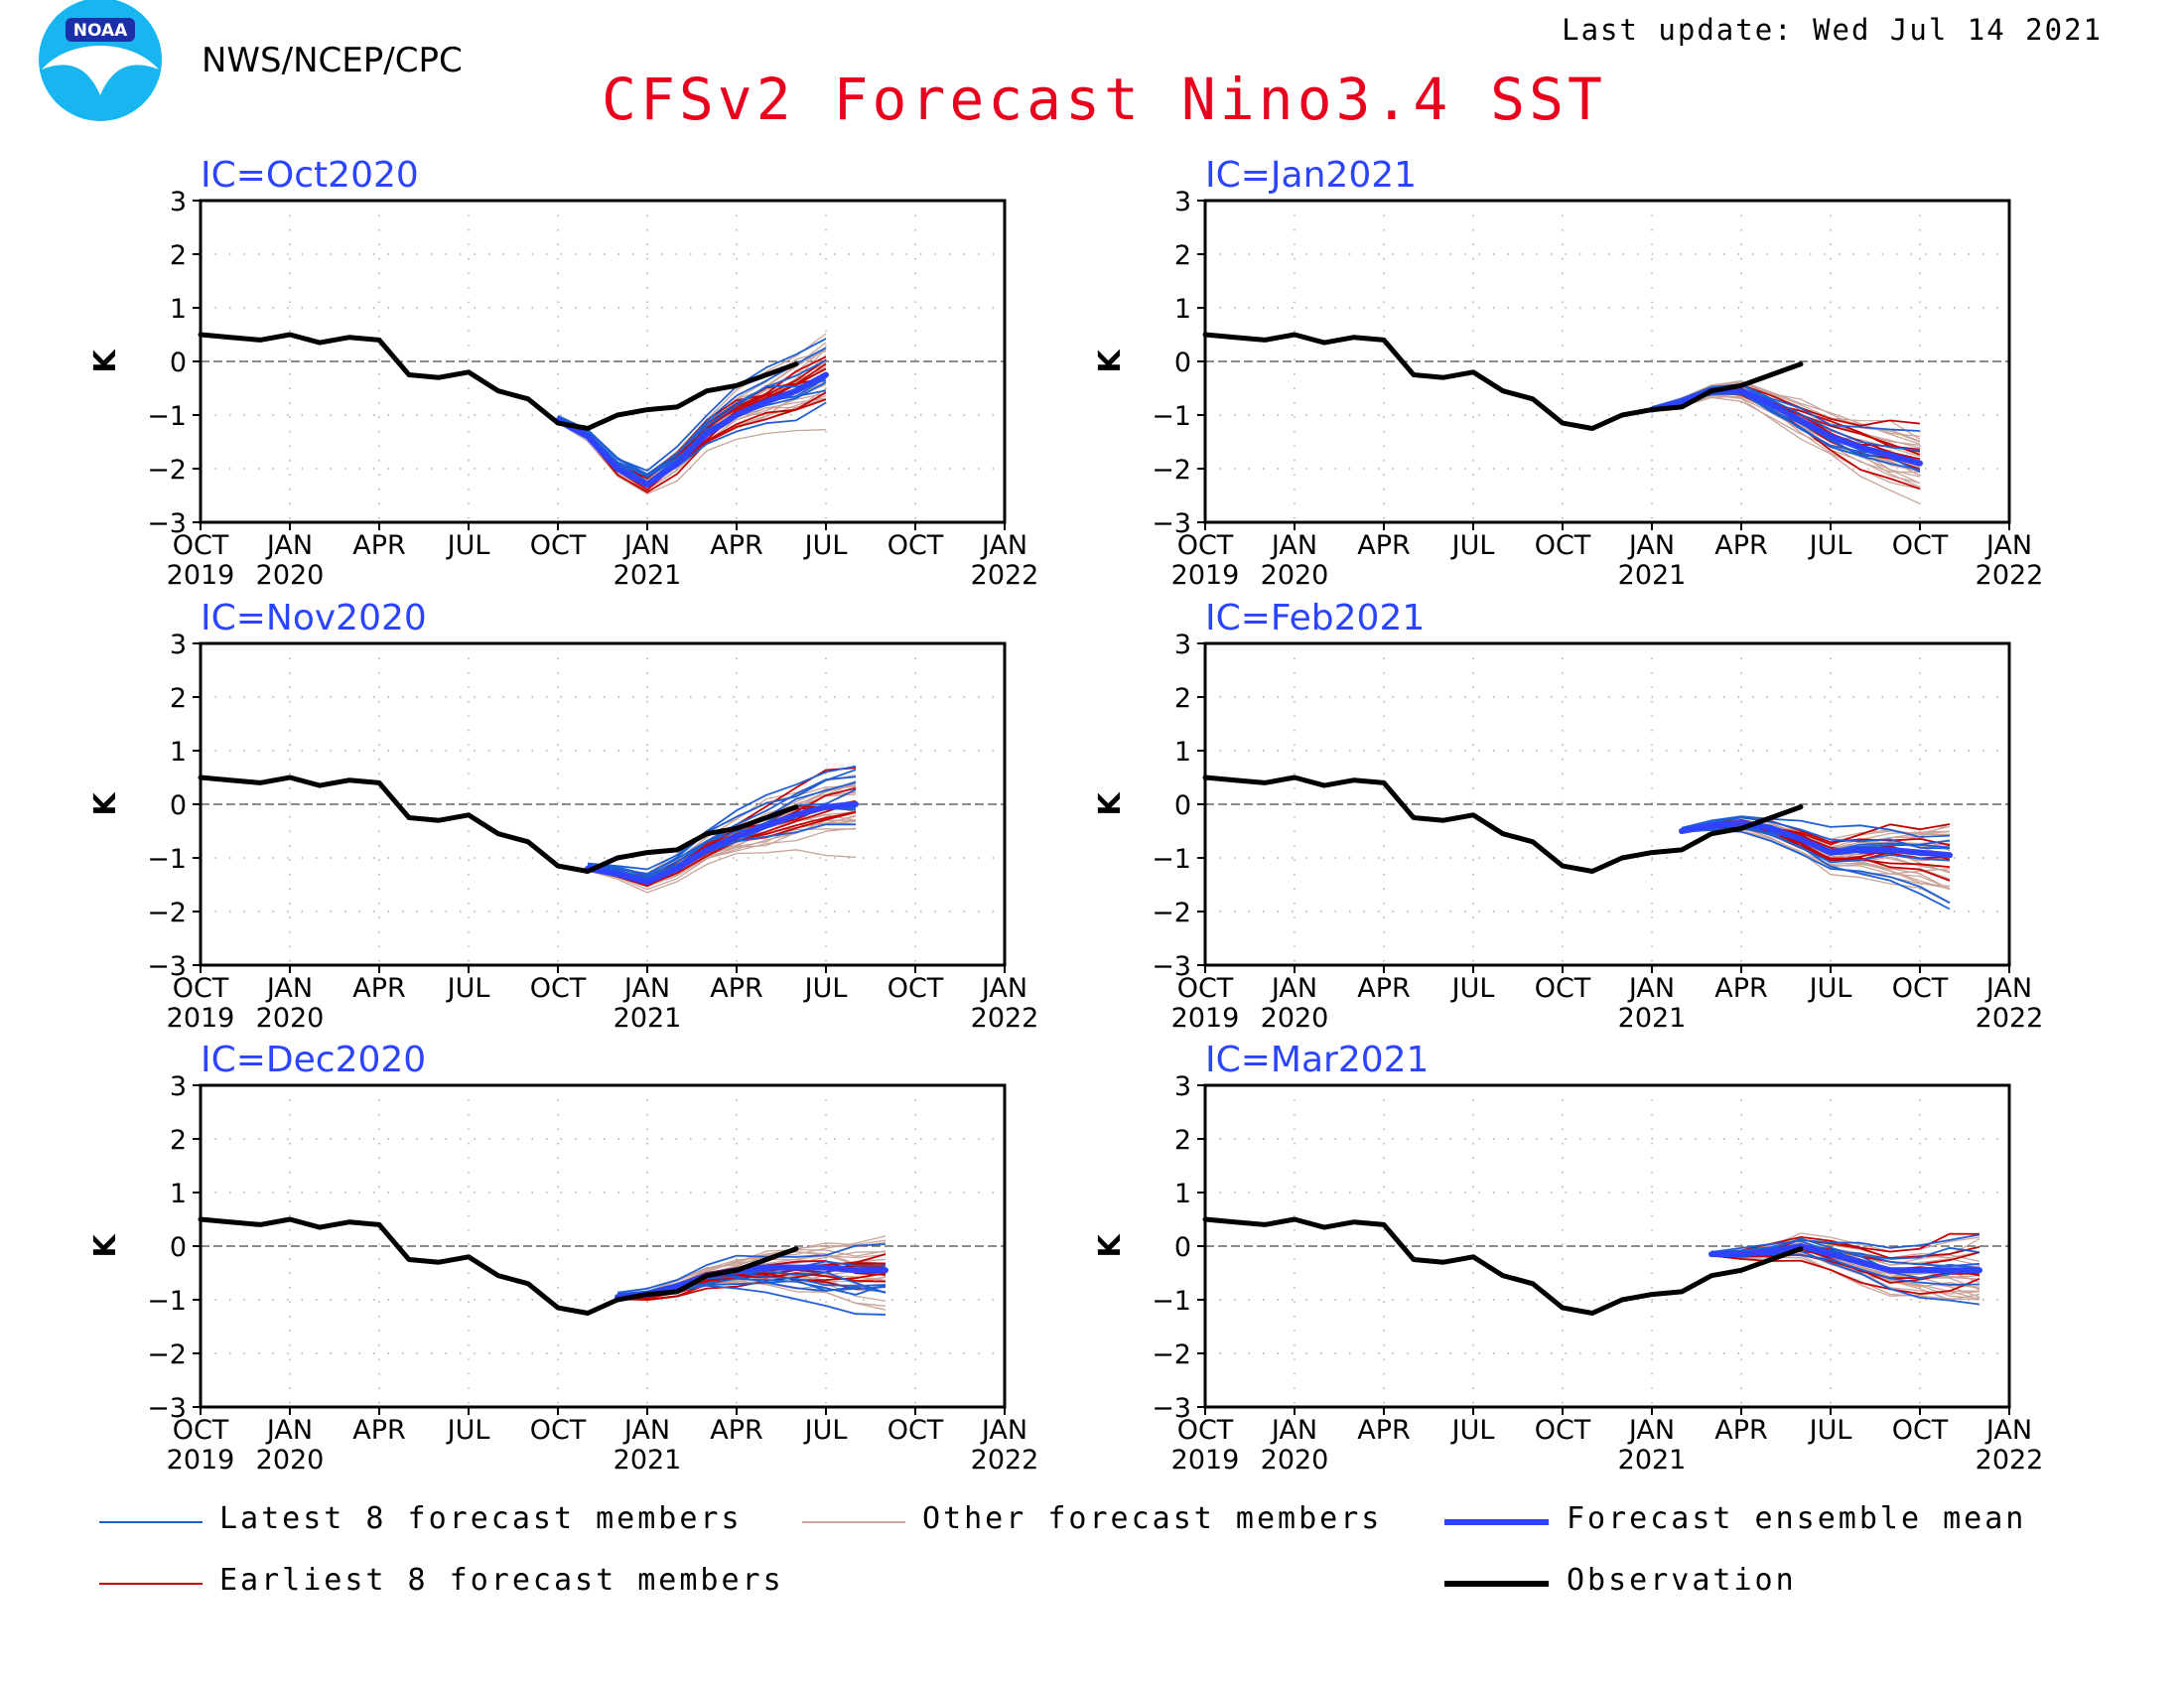 The height and width of the screenshot is (1688, 2184). I want to click on noaa-logo: NOAA, so click(100, 60).